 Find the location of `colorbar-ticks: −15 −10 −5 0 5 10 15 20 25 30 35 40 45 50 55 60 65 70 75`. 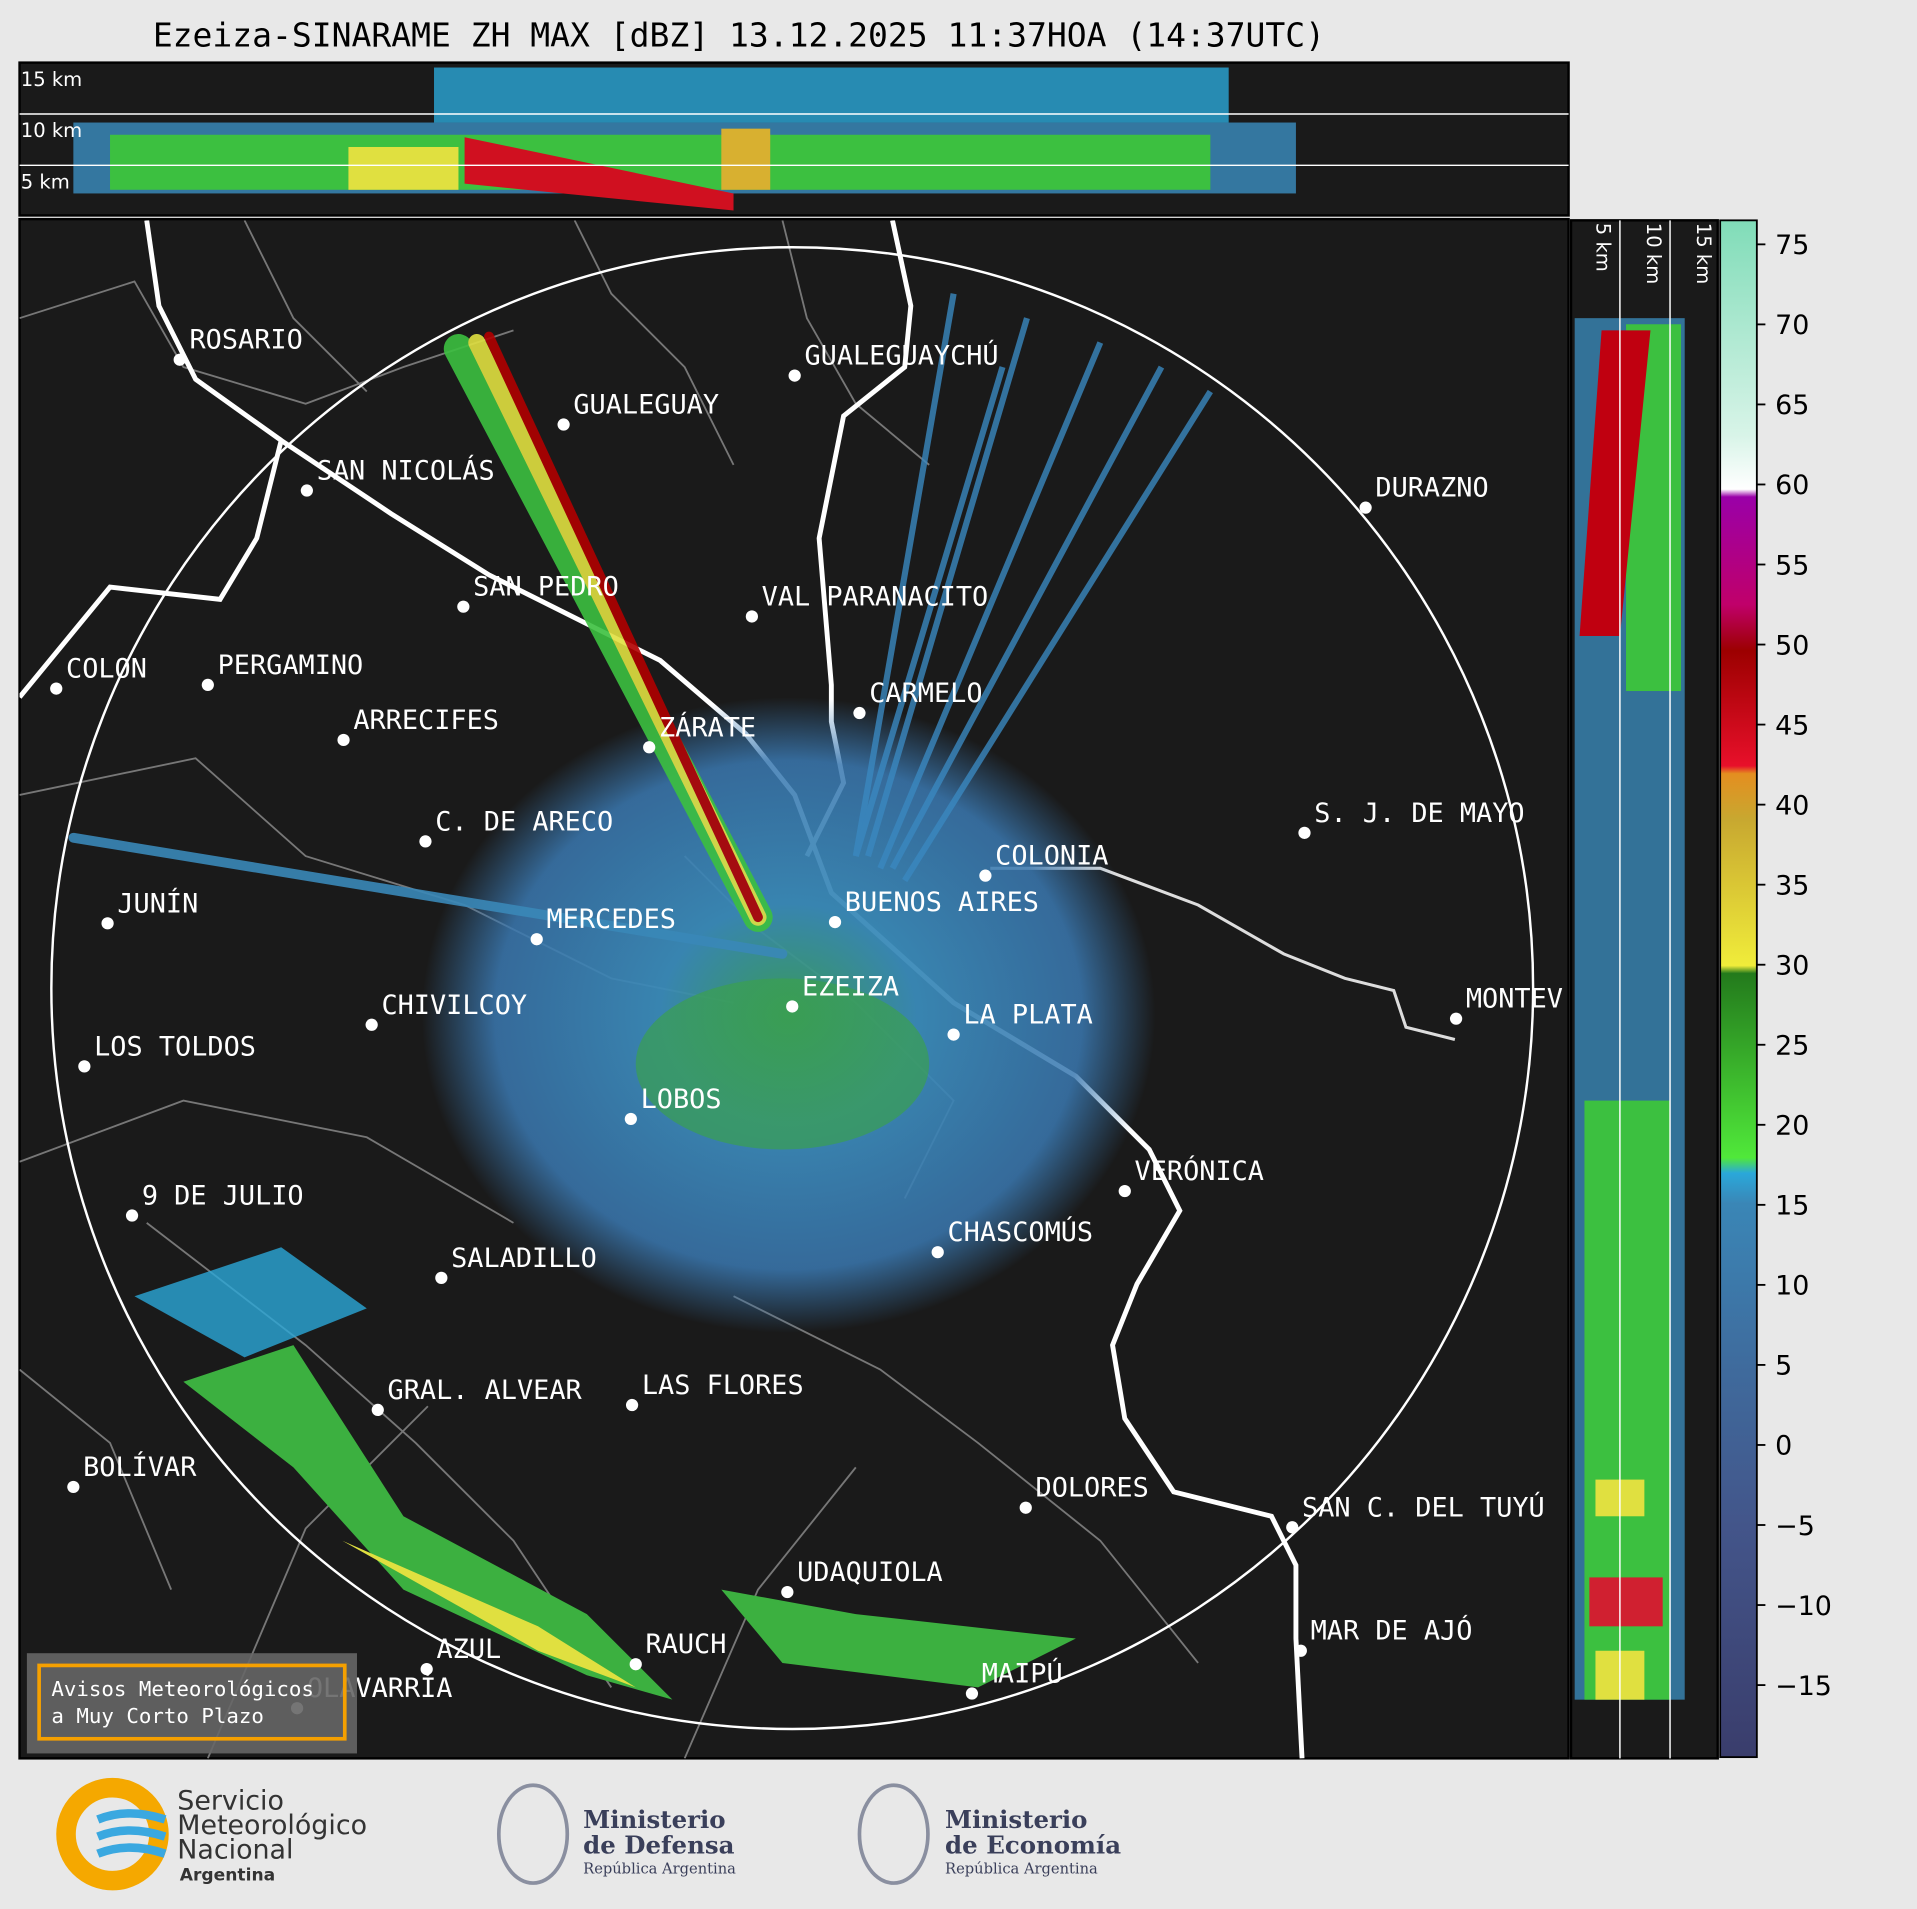

colorbar-ticks: −15 −10 −5 0 5 10 15 20 25 30 35 40 45 50 55 60 65 70 75 is located at coordinates (1794, 966).